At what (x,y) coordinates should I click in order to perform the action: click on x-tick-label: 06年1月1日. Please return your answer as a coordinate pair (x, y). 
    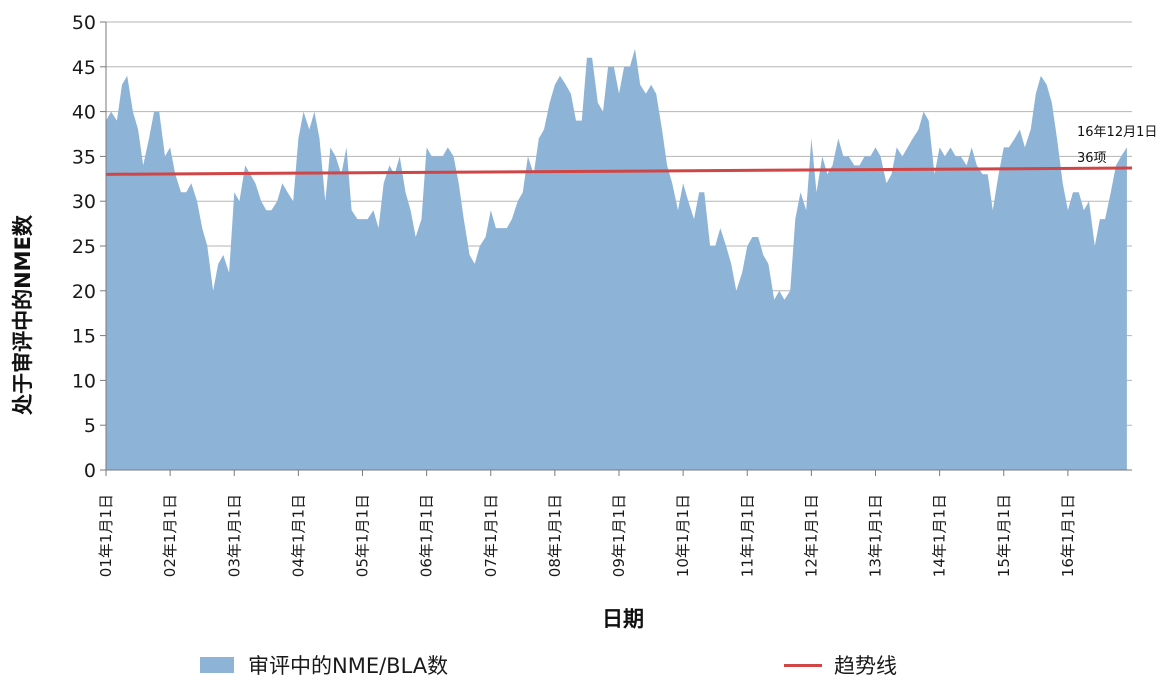
    Looking at the image, I should click on (427, 535).